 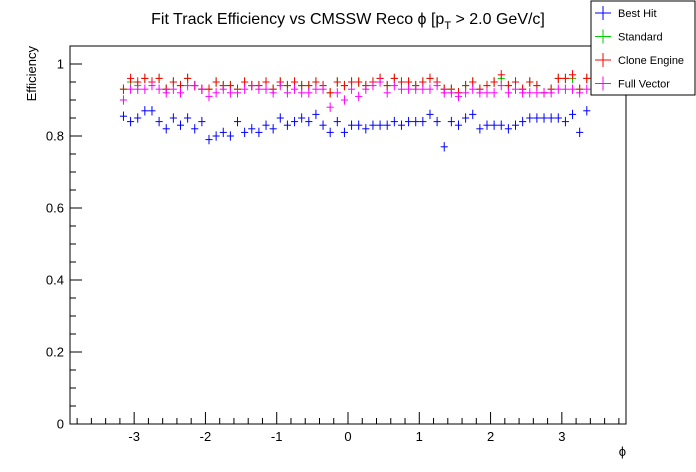 I want to click on series-layer, so click(x=355, y=111).